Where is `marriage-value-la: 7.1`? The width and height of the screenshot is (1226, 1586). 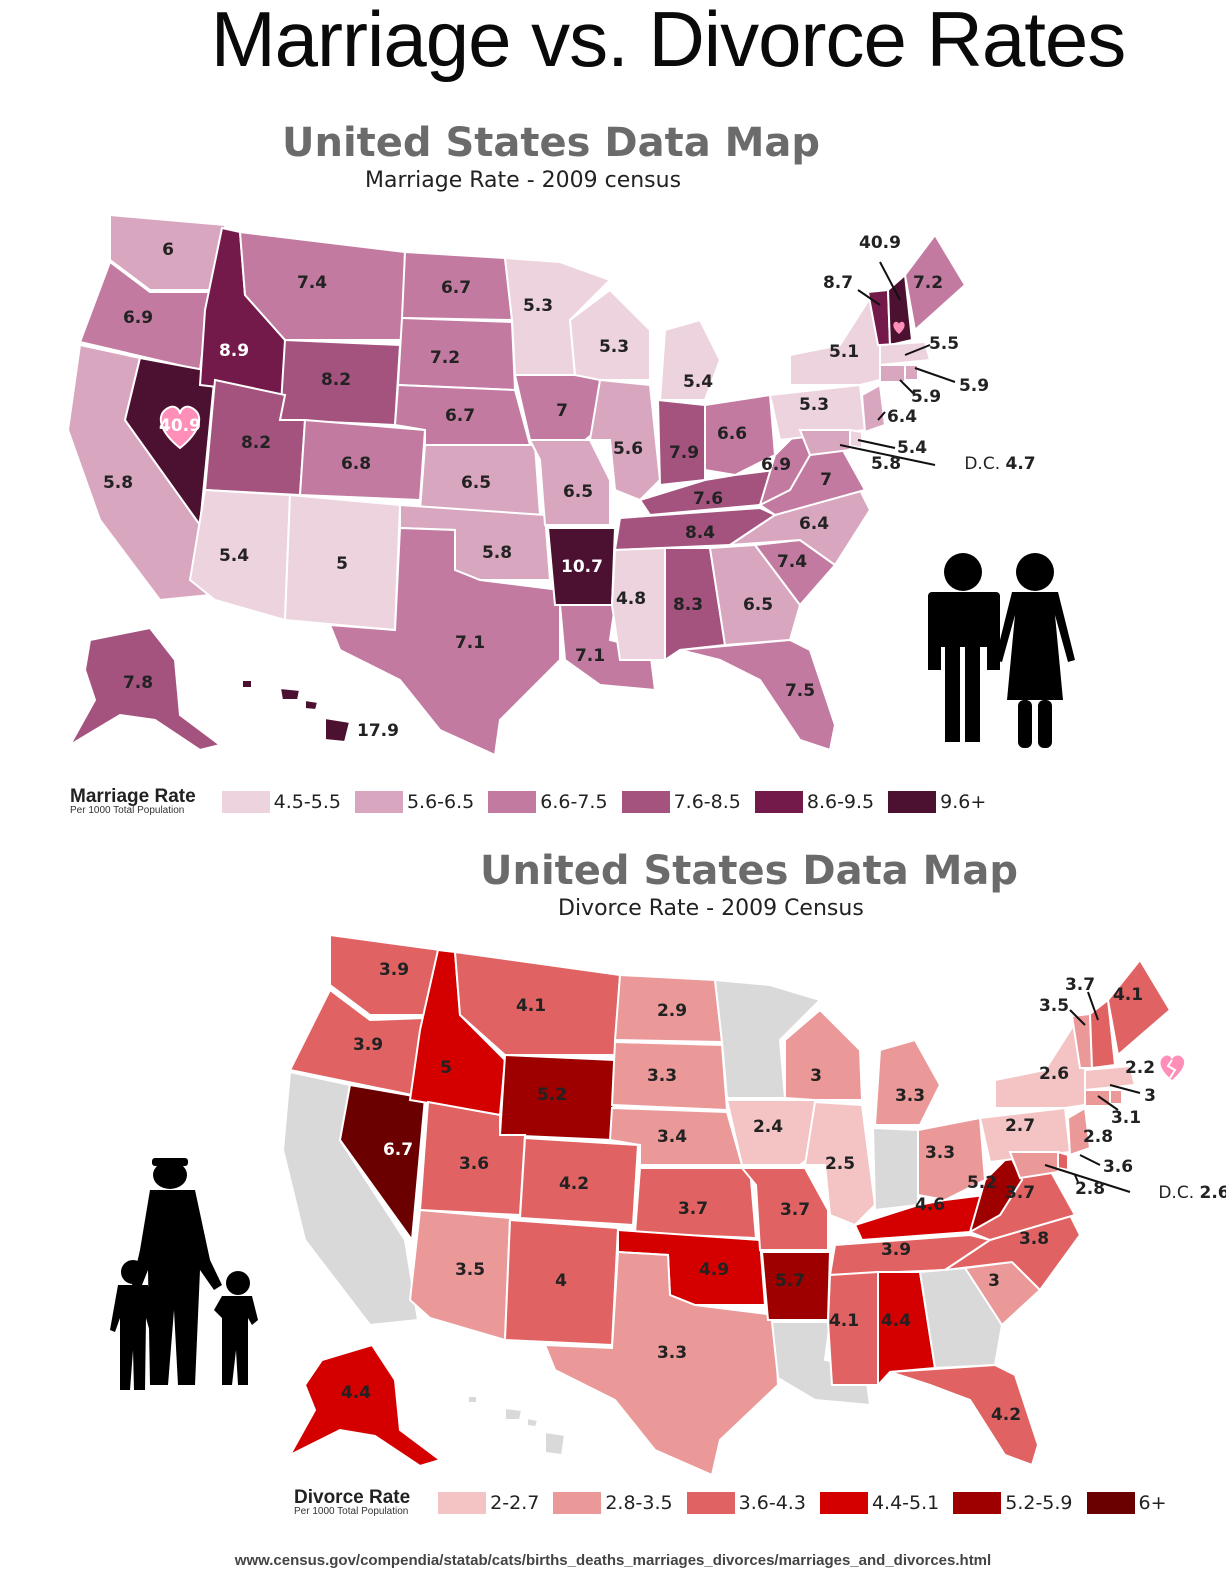 marriage-value-la: 7.1 is located at coordinates (590, 656).